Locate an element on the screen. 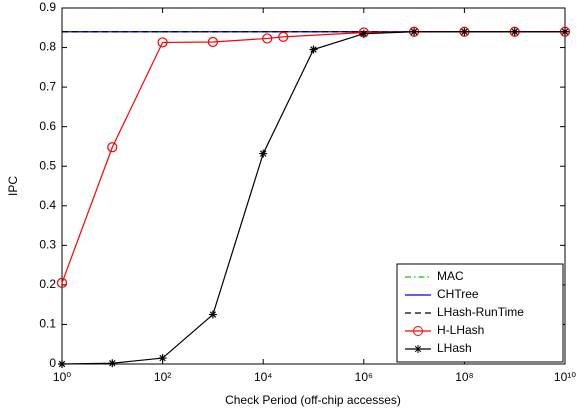  legend: MAC CHTree LHash-RunTime H-LHash LHash is located at coordinates (480, 313).